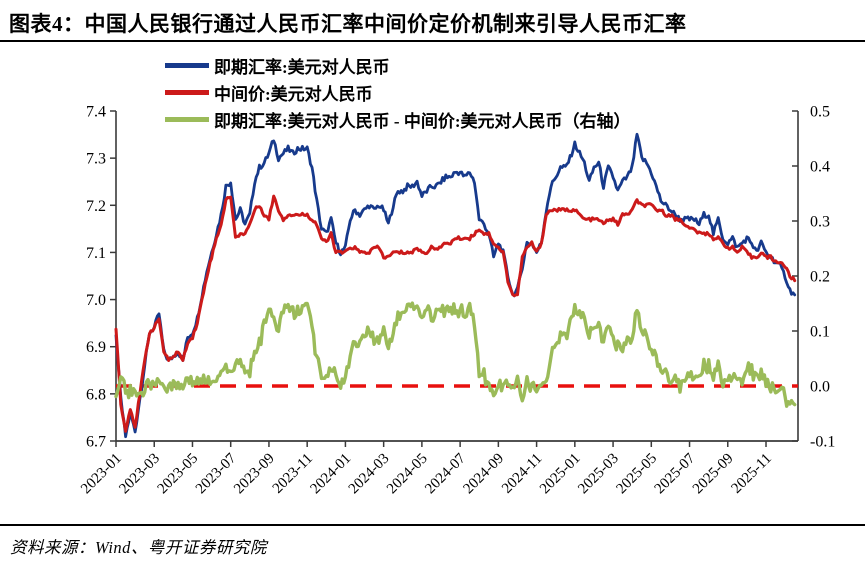 The width and height of the screenshot is (865, 574). I want to click on right-axis-tick-label: 0.5, so click(820, 112).